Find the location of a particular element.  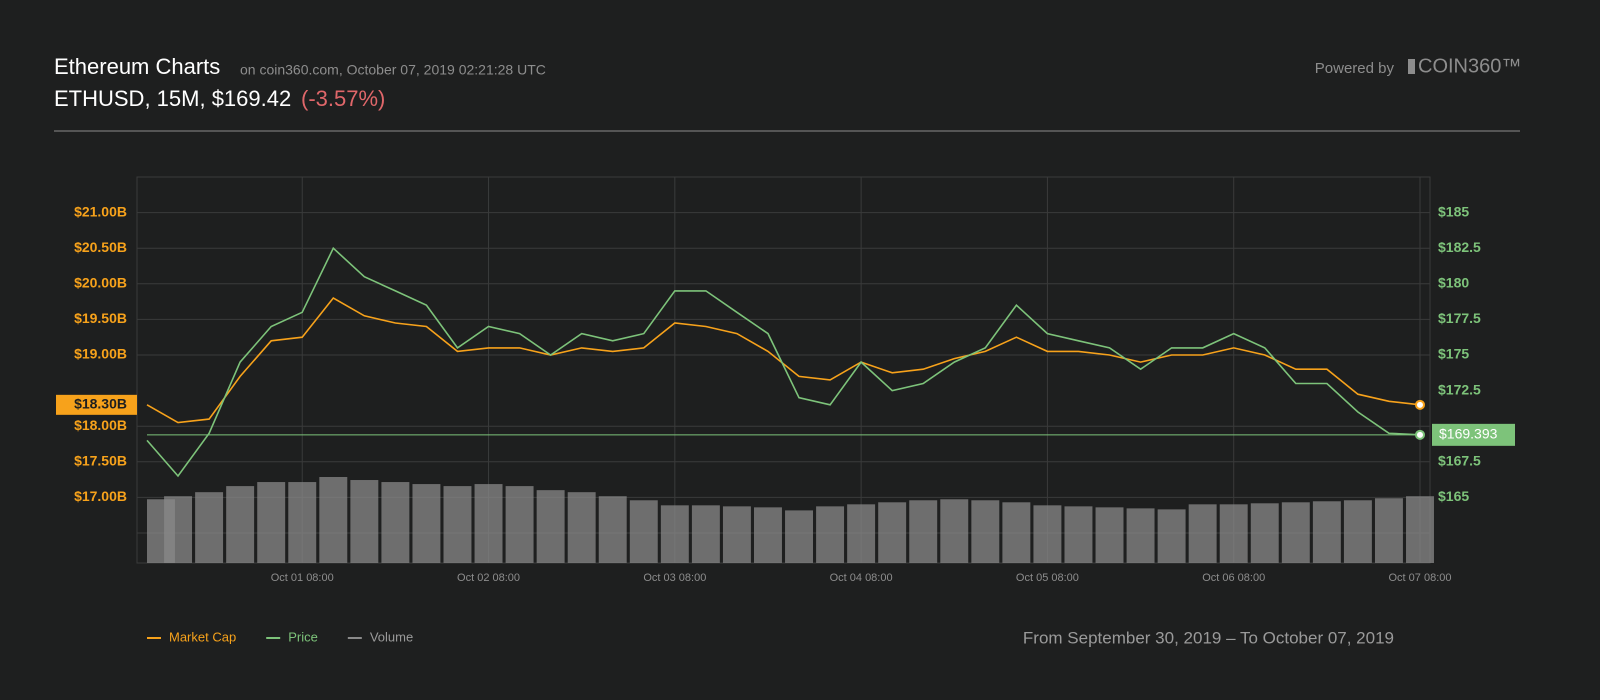

x-tick-label: Oct 01 08:00 is located at coordinates (302, 578).